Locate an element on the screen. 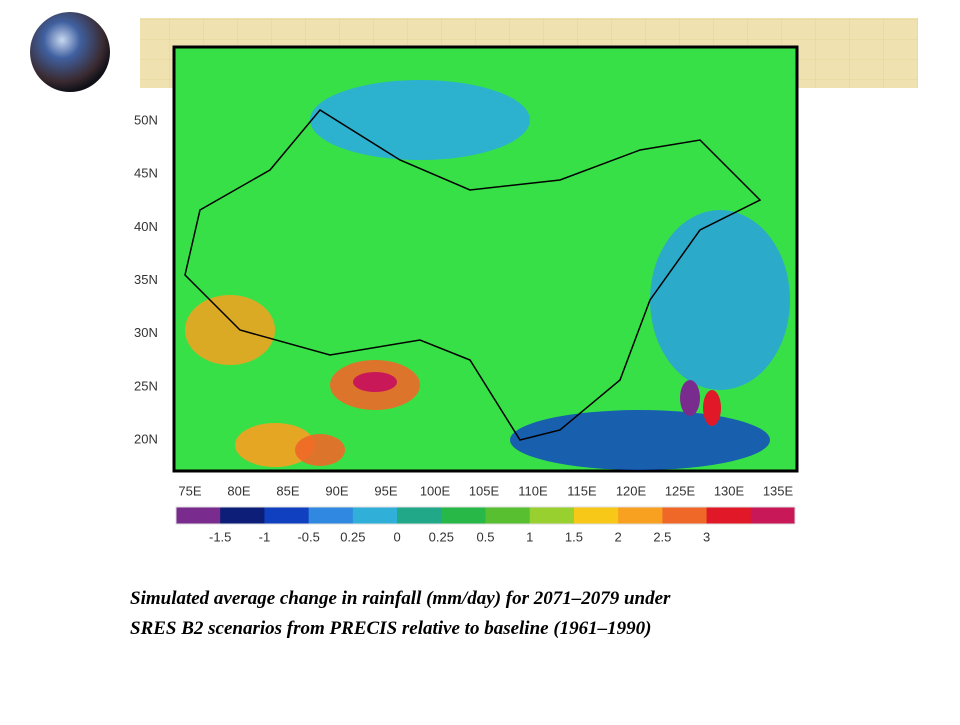 The image size is (960, 725). lon-label: 110E is located at coordinates (533, 490).